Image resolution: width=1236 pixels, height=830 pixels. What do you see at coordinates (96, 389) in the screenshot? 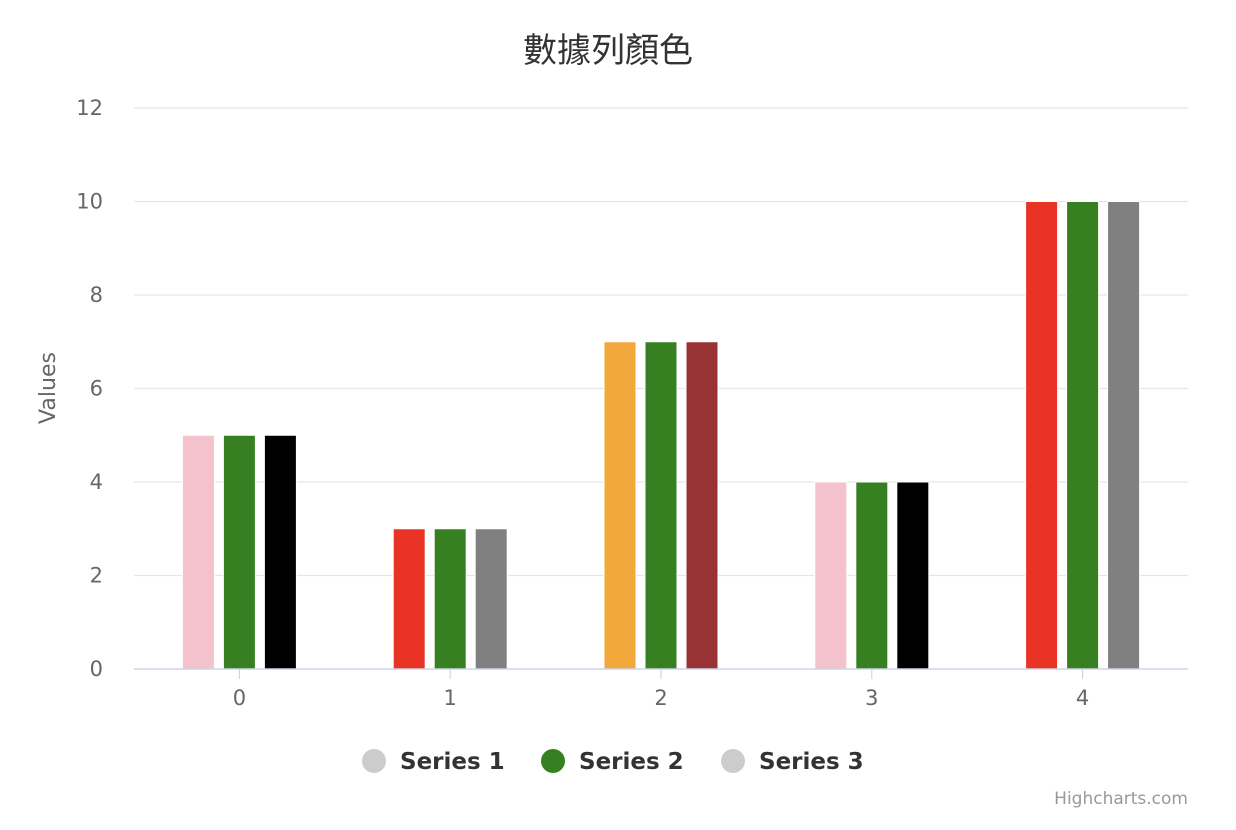
I see `y-tick-label: 6` at bounding box center [96, 389].